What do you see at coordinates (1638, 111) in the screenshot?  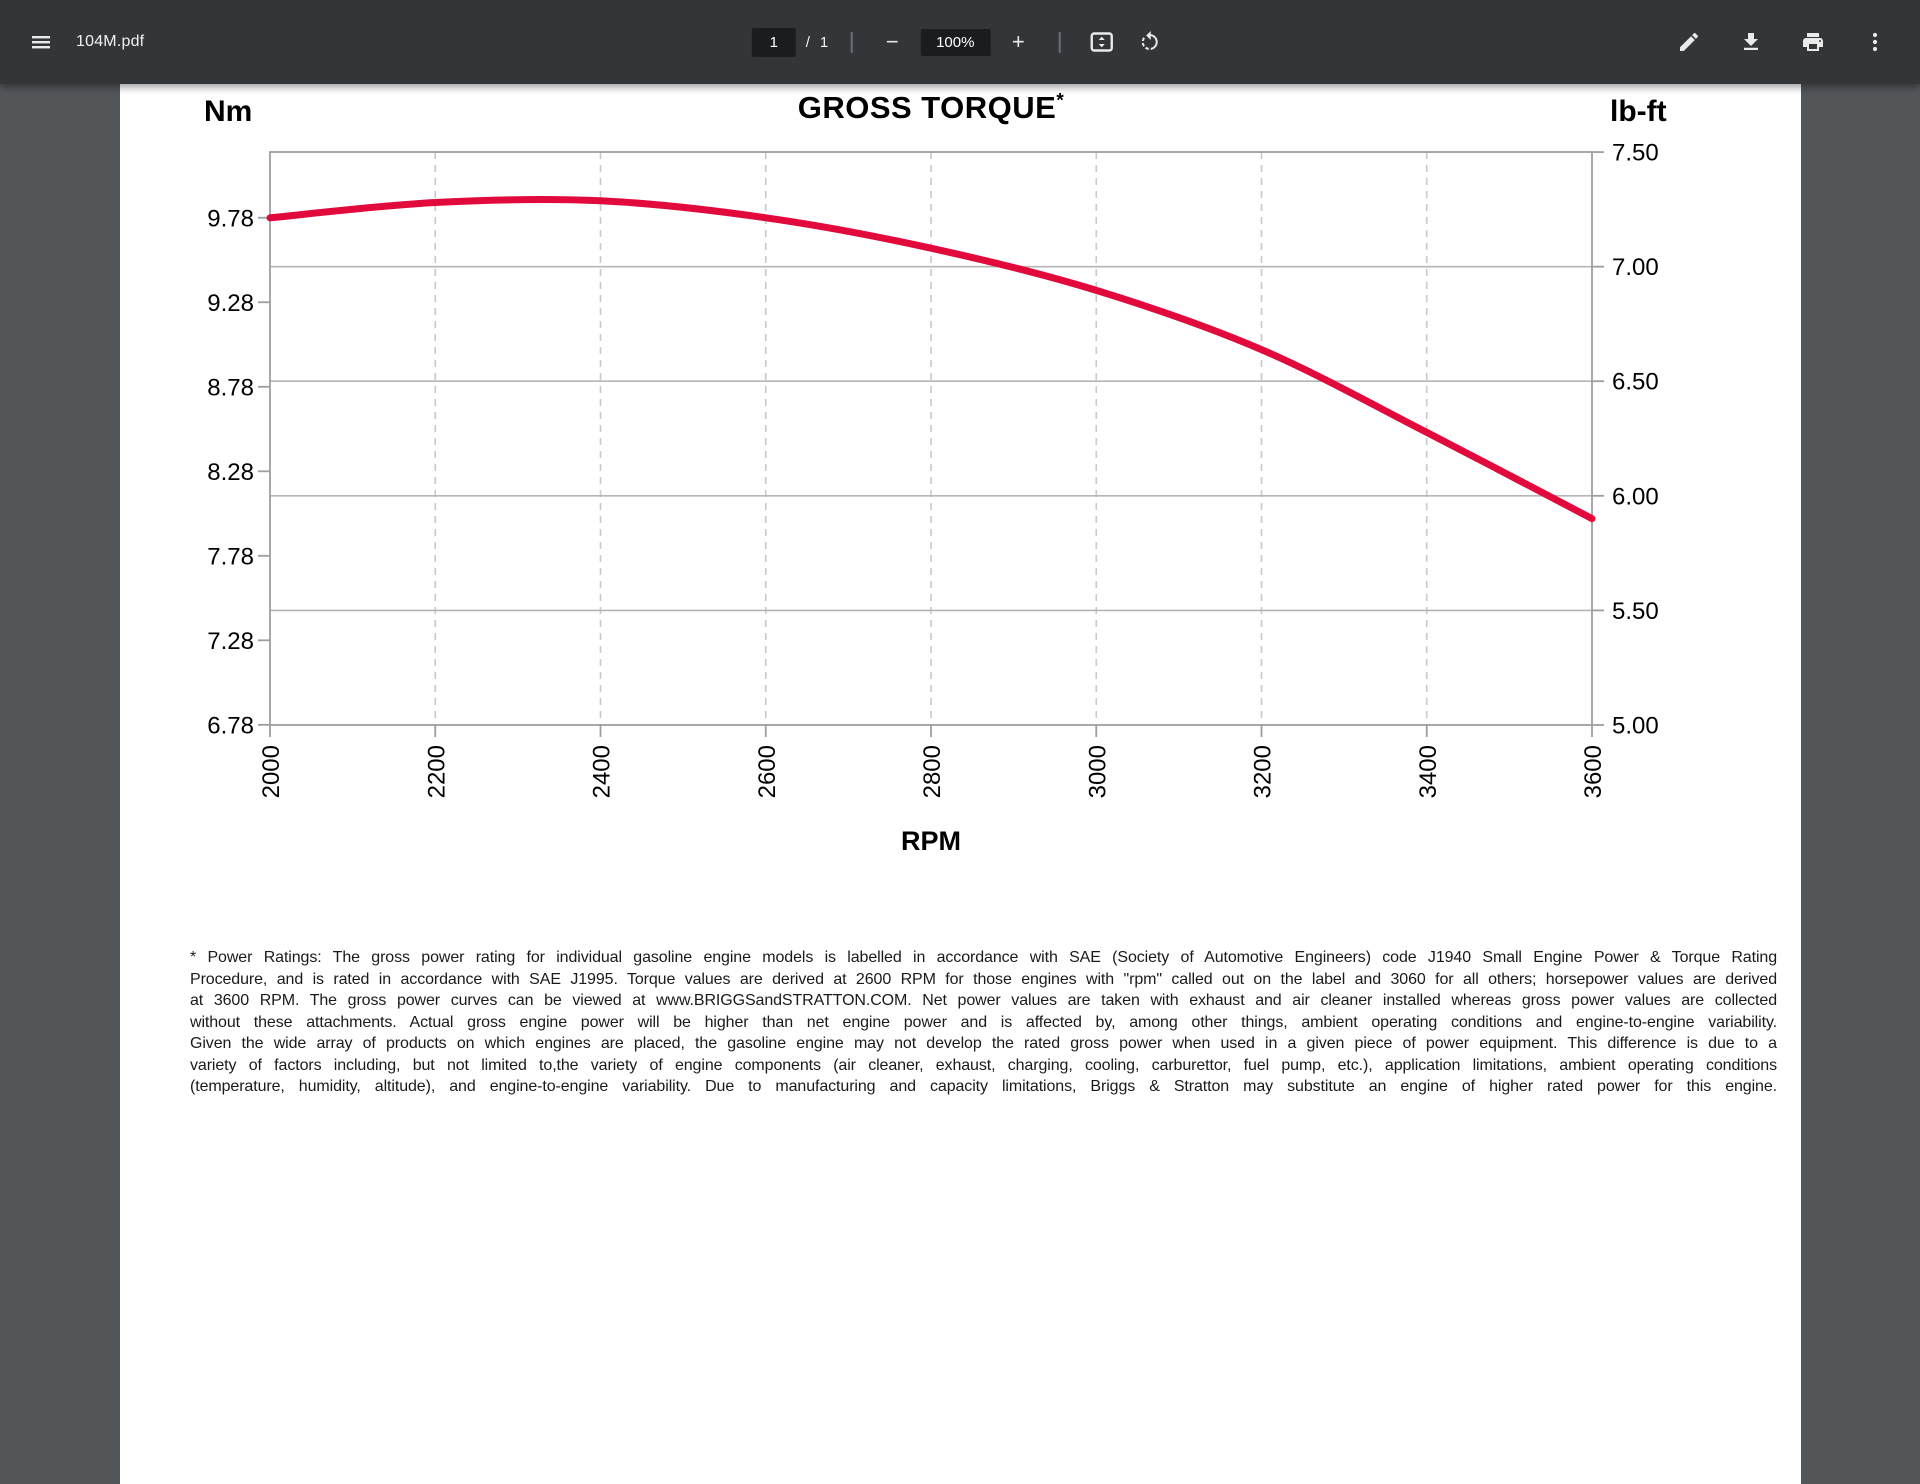 I see `right-axis-title: lb-ft` at bounding box center [1638, 111].